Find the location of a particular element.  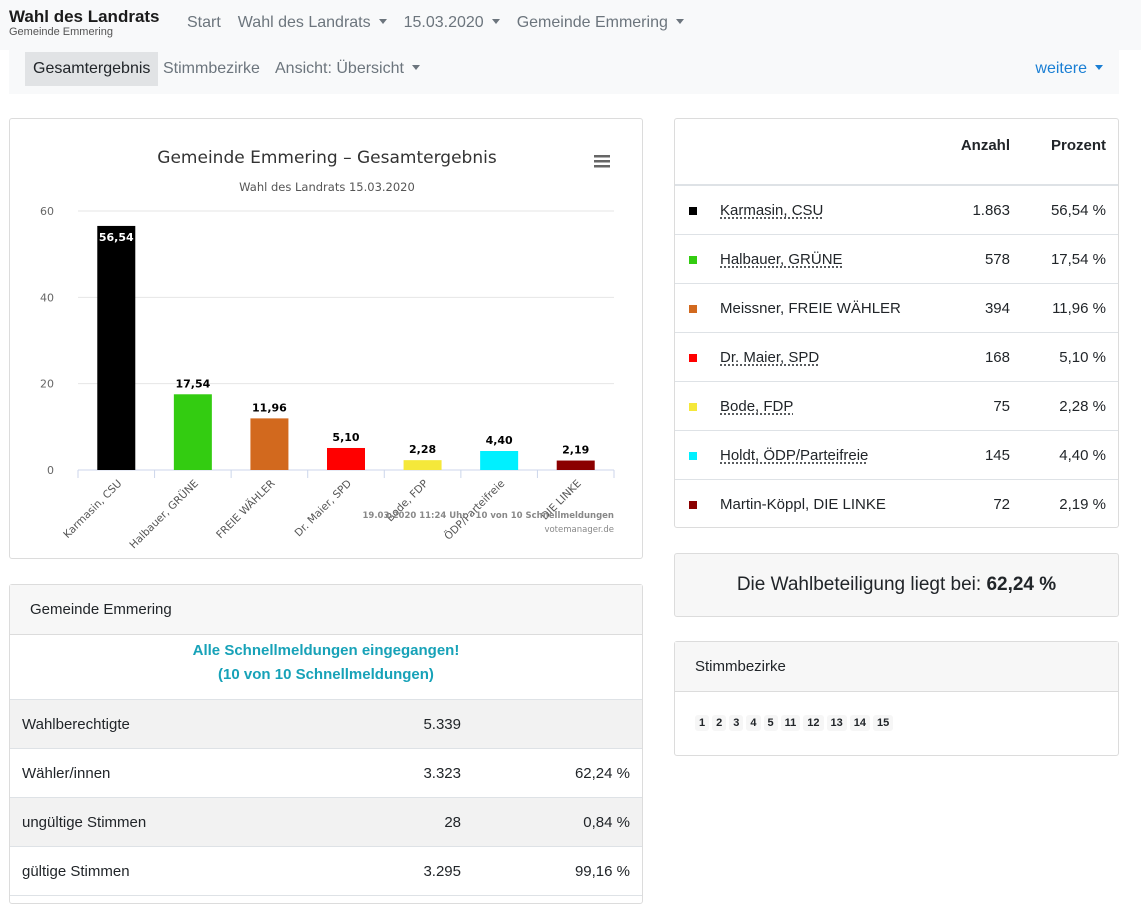

nav-municipality-dropdown: Gemeinde Emmering is located at coordinates (600, 23).